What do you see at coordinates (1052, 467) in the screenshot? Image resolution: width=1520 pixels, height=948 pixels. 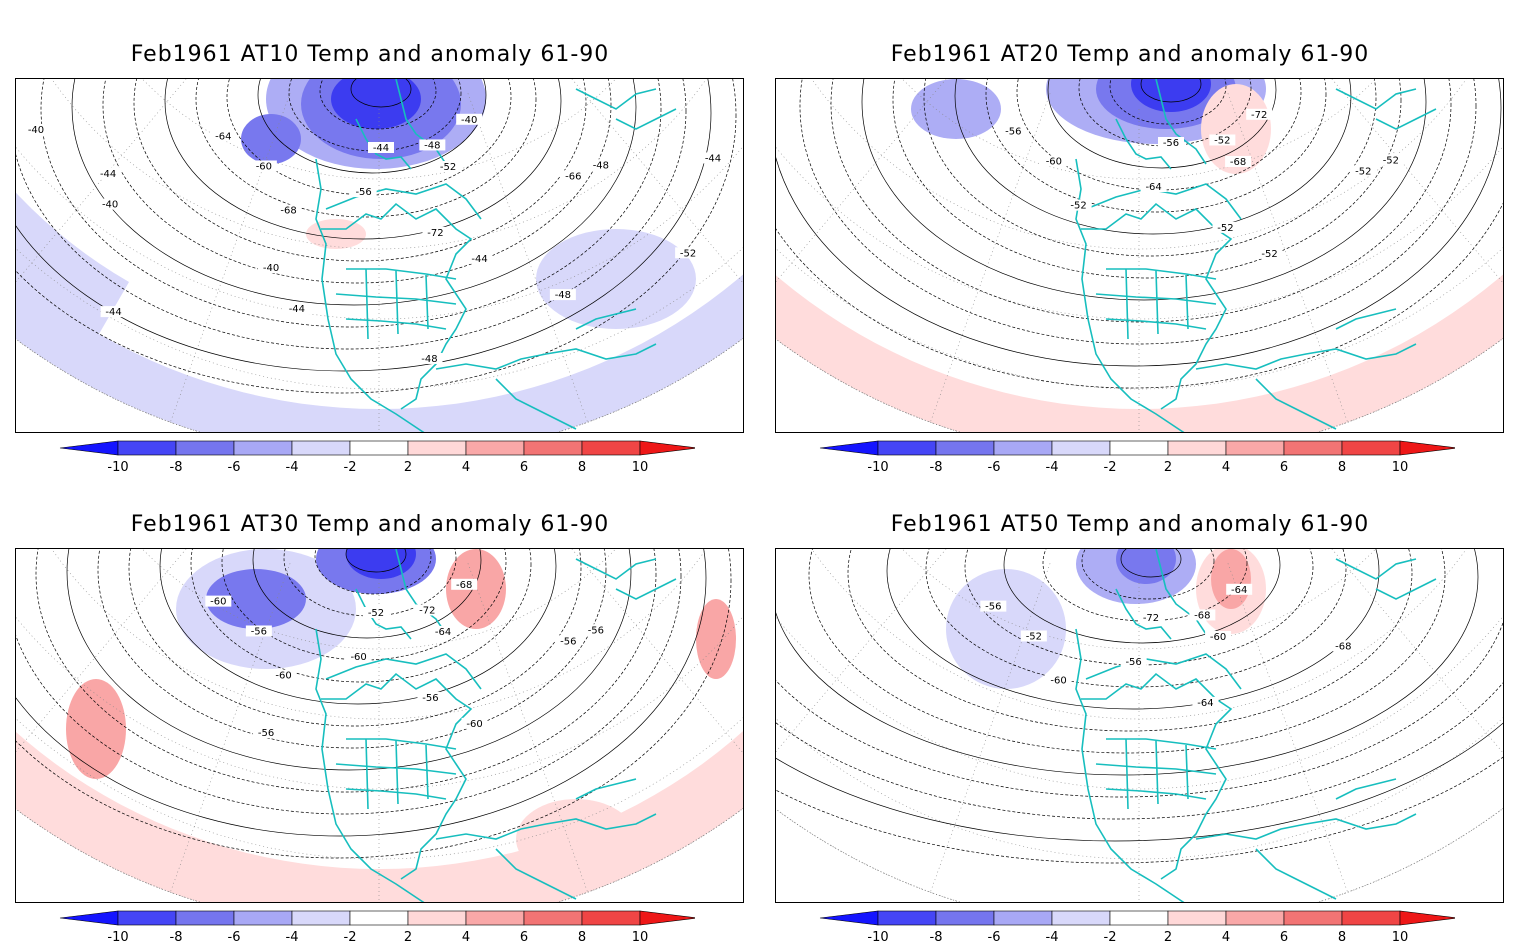 I see `colorbar-tick-label: -4` at bounding box center [1052, 467].